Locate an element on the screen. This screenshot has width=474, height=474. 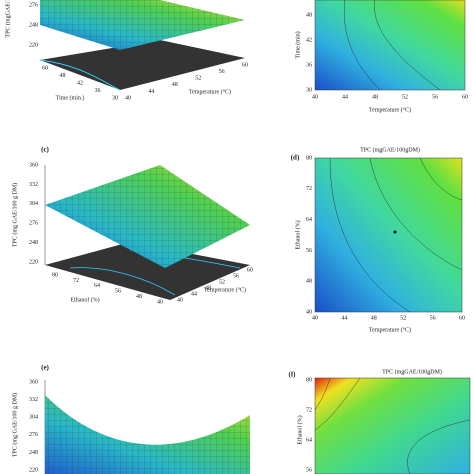
panel-label: (f) is located at coordinates (293, 375).